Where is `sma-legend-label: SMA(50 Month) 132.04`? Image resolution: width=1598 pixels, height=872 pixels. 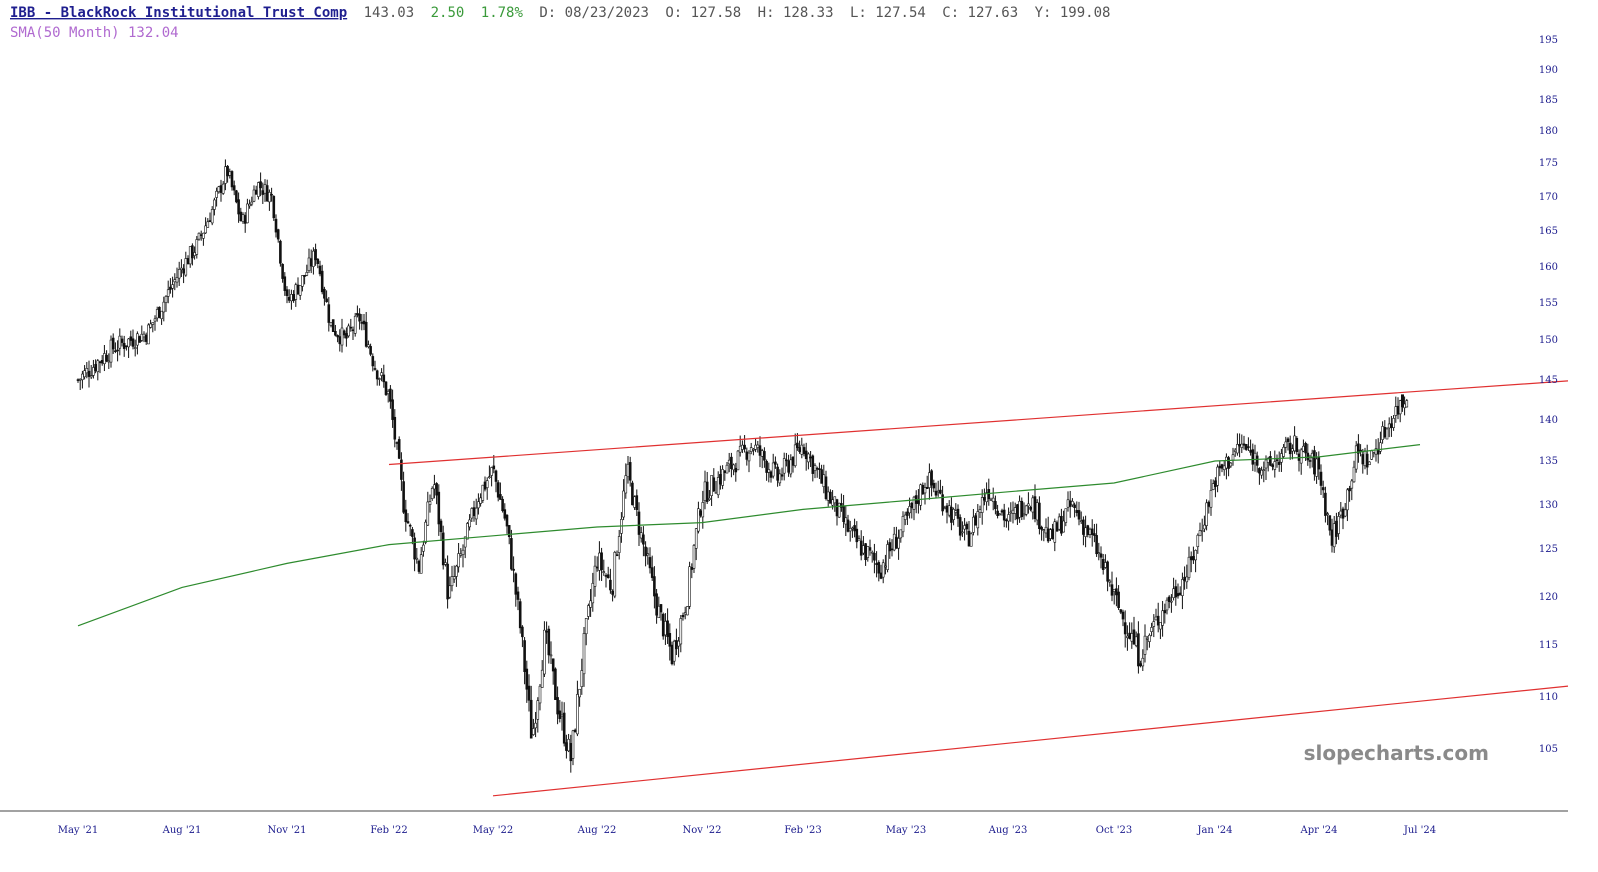
sma-legend-label: SMA(50 Month) 132.04 is located at coordinates (94, 33).